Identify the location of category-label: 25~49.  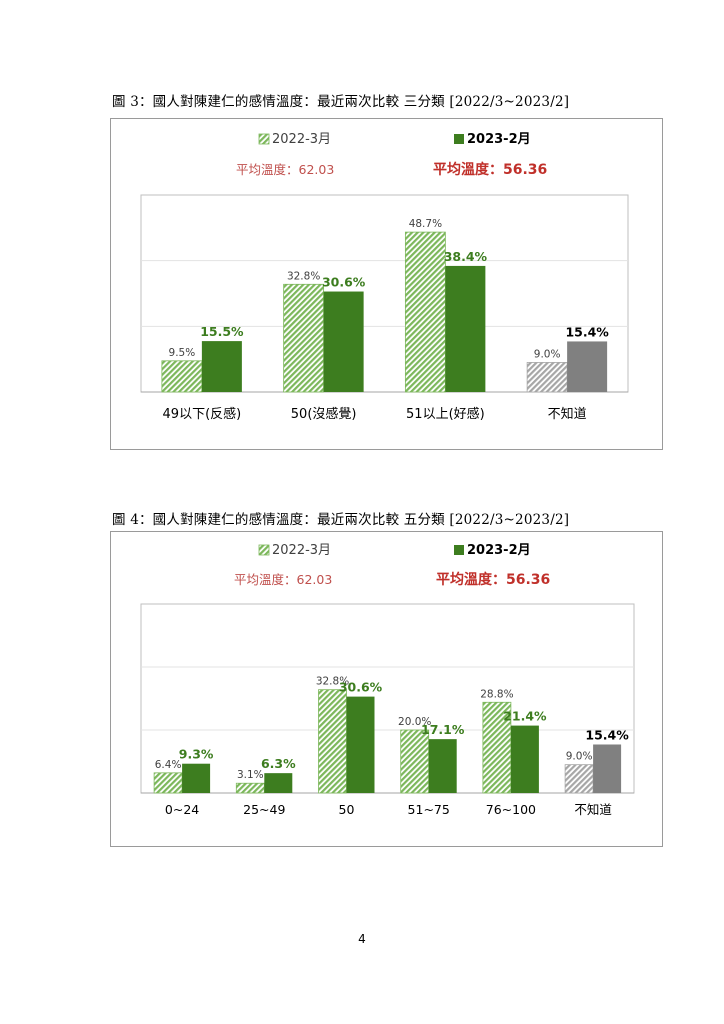
(264, 809).